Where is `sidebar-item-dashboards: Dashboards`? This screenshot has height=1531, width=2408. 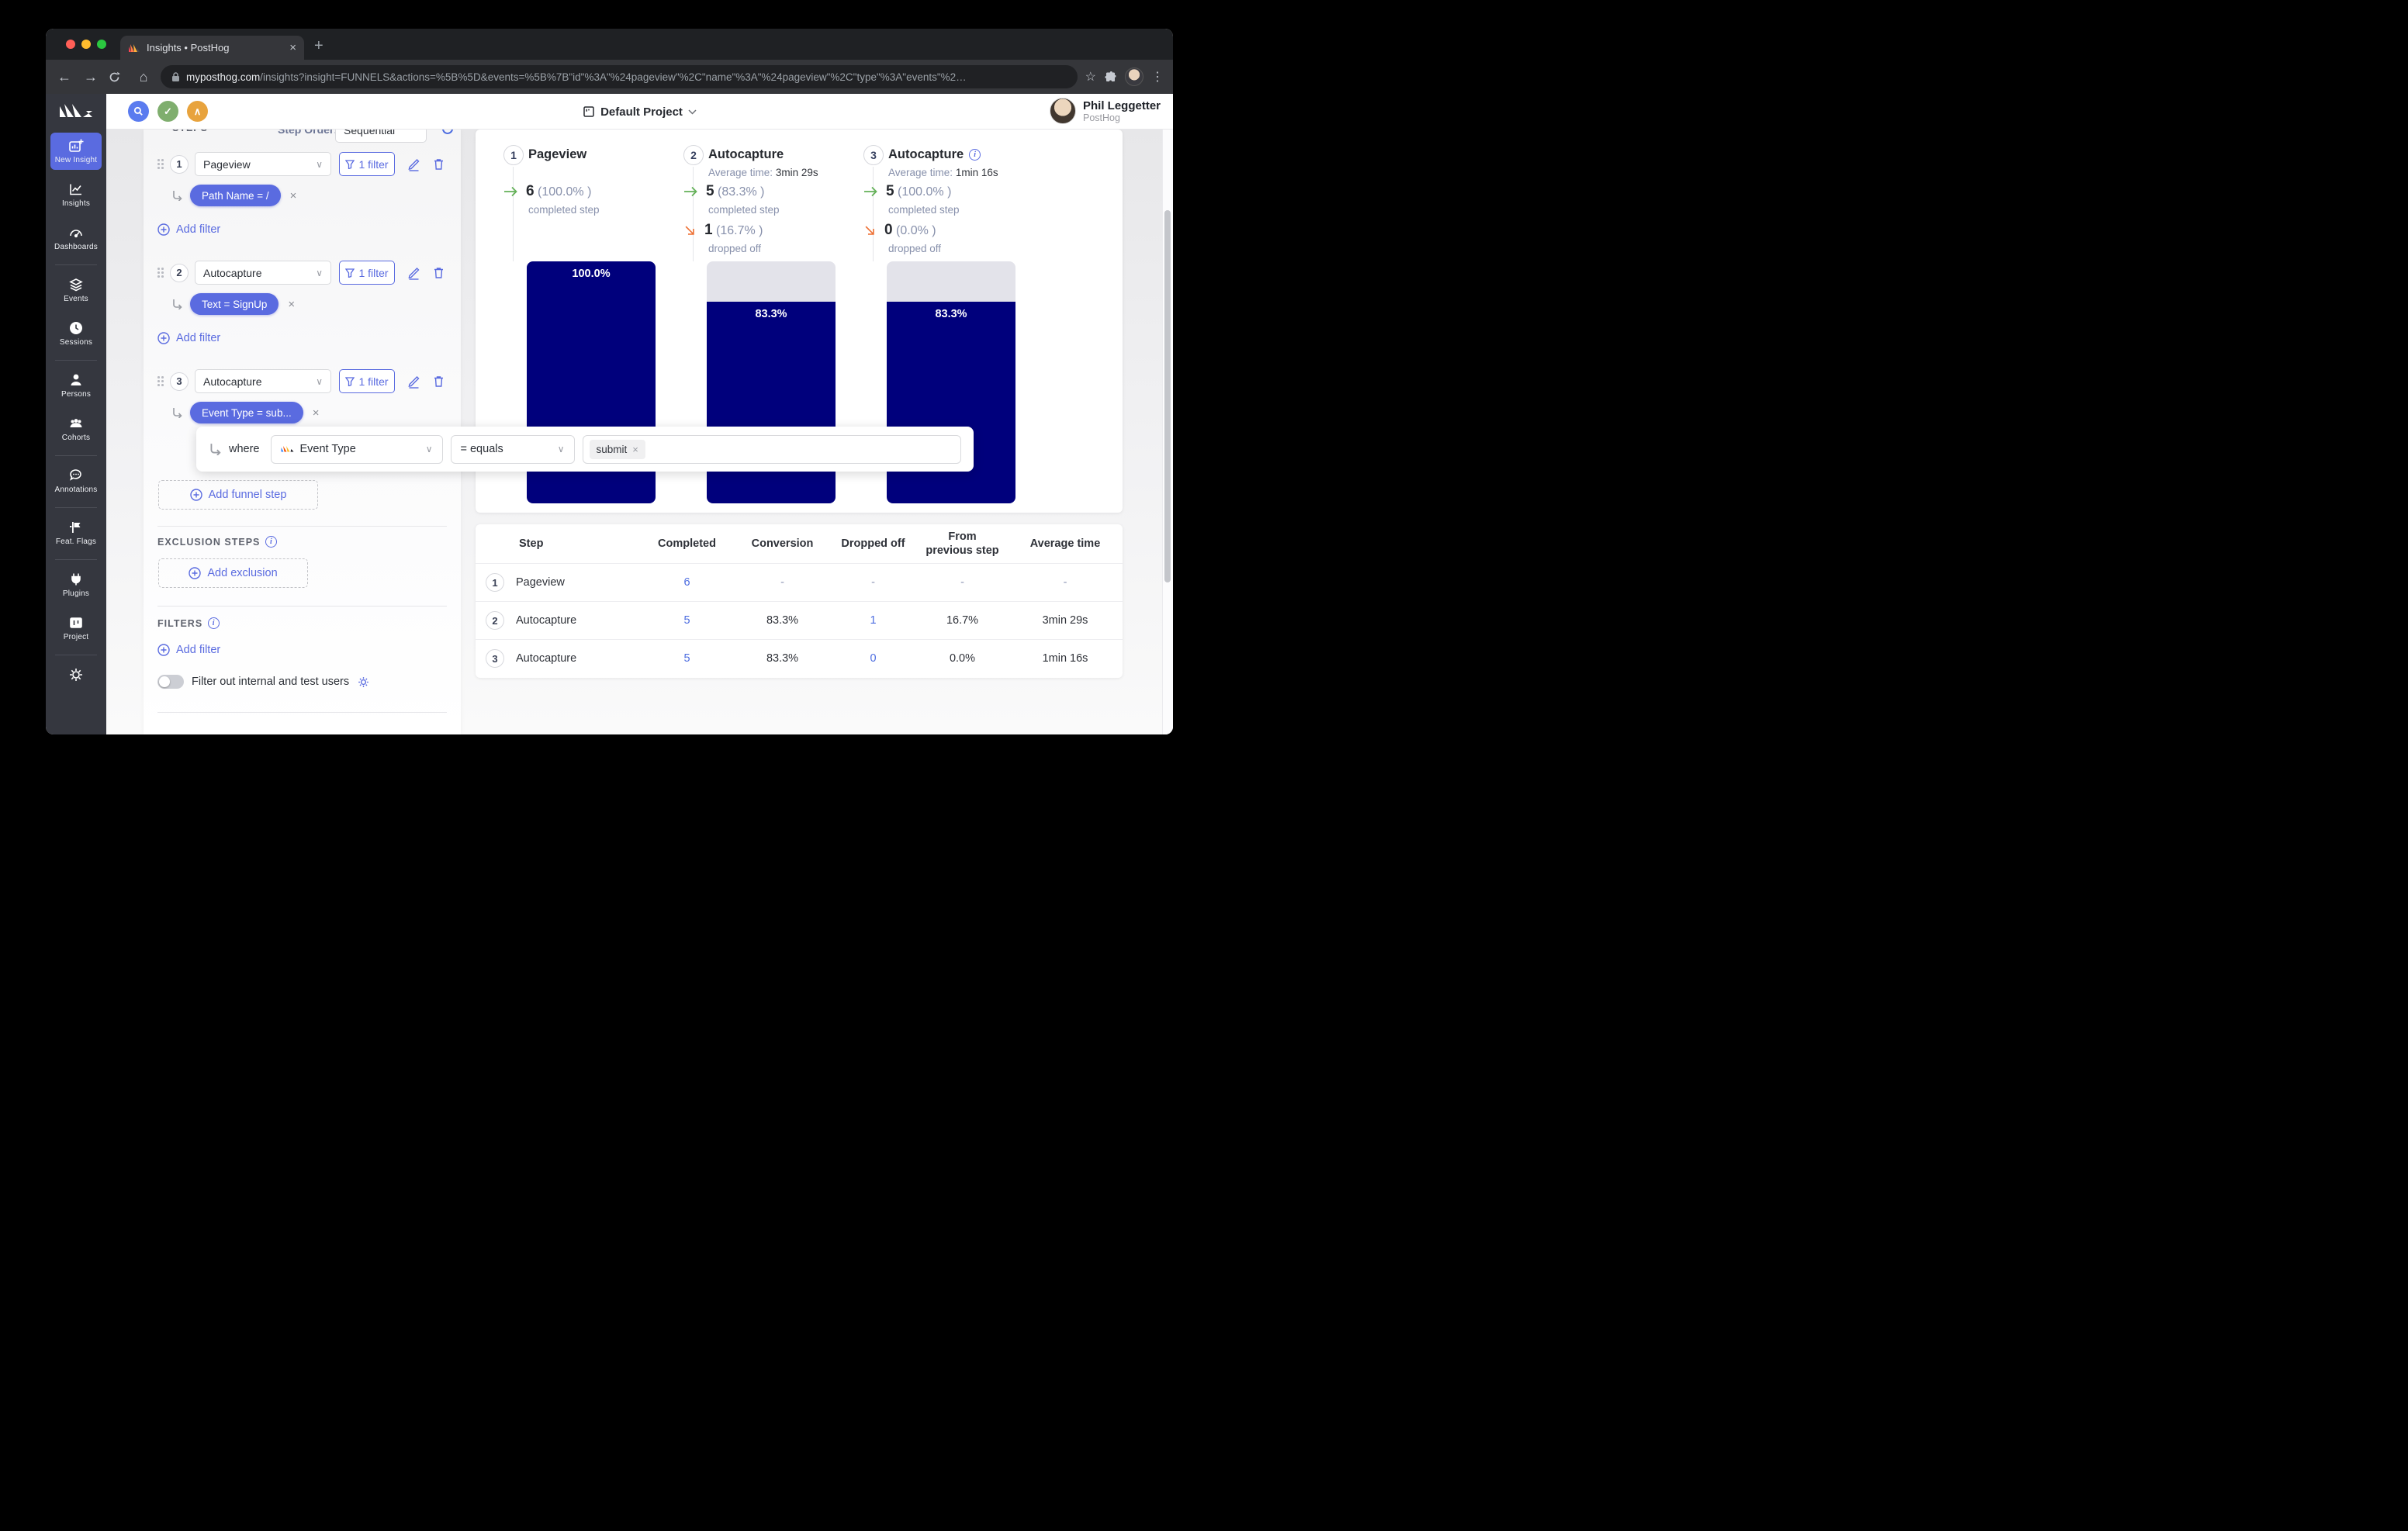 sidebar-item-dashboards: Dashboards is located at coordinates (76, 238).